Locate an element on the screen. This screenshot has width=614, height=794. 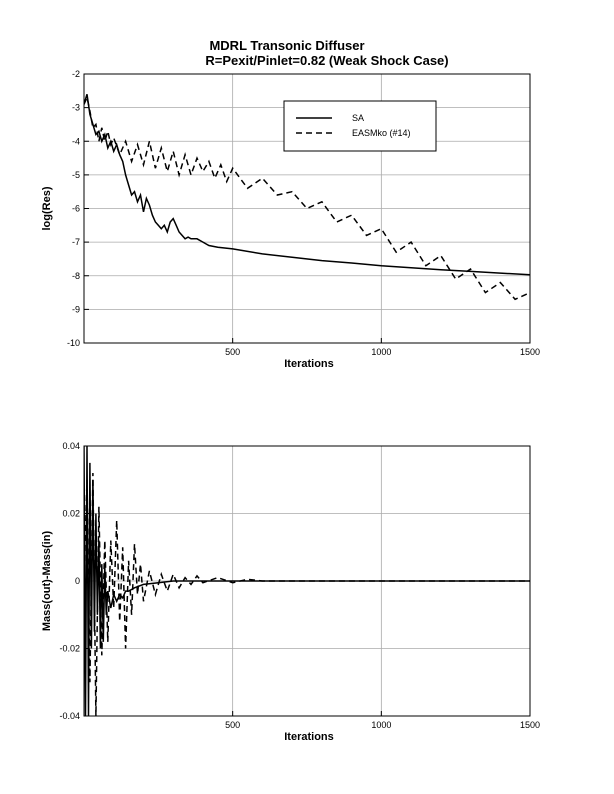
y-tick-label: 0 is located at coordinates (77, 581).